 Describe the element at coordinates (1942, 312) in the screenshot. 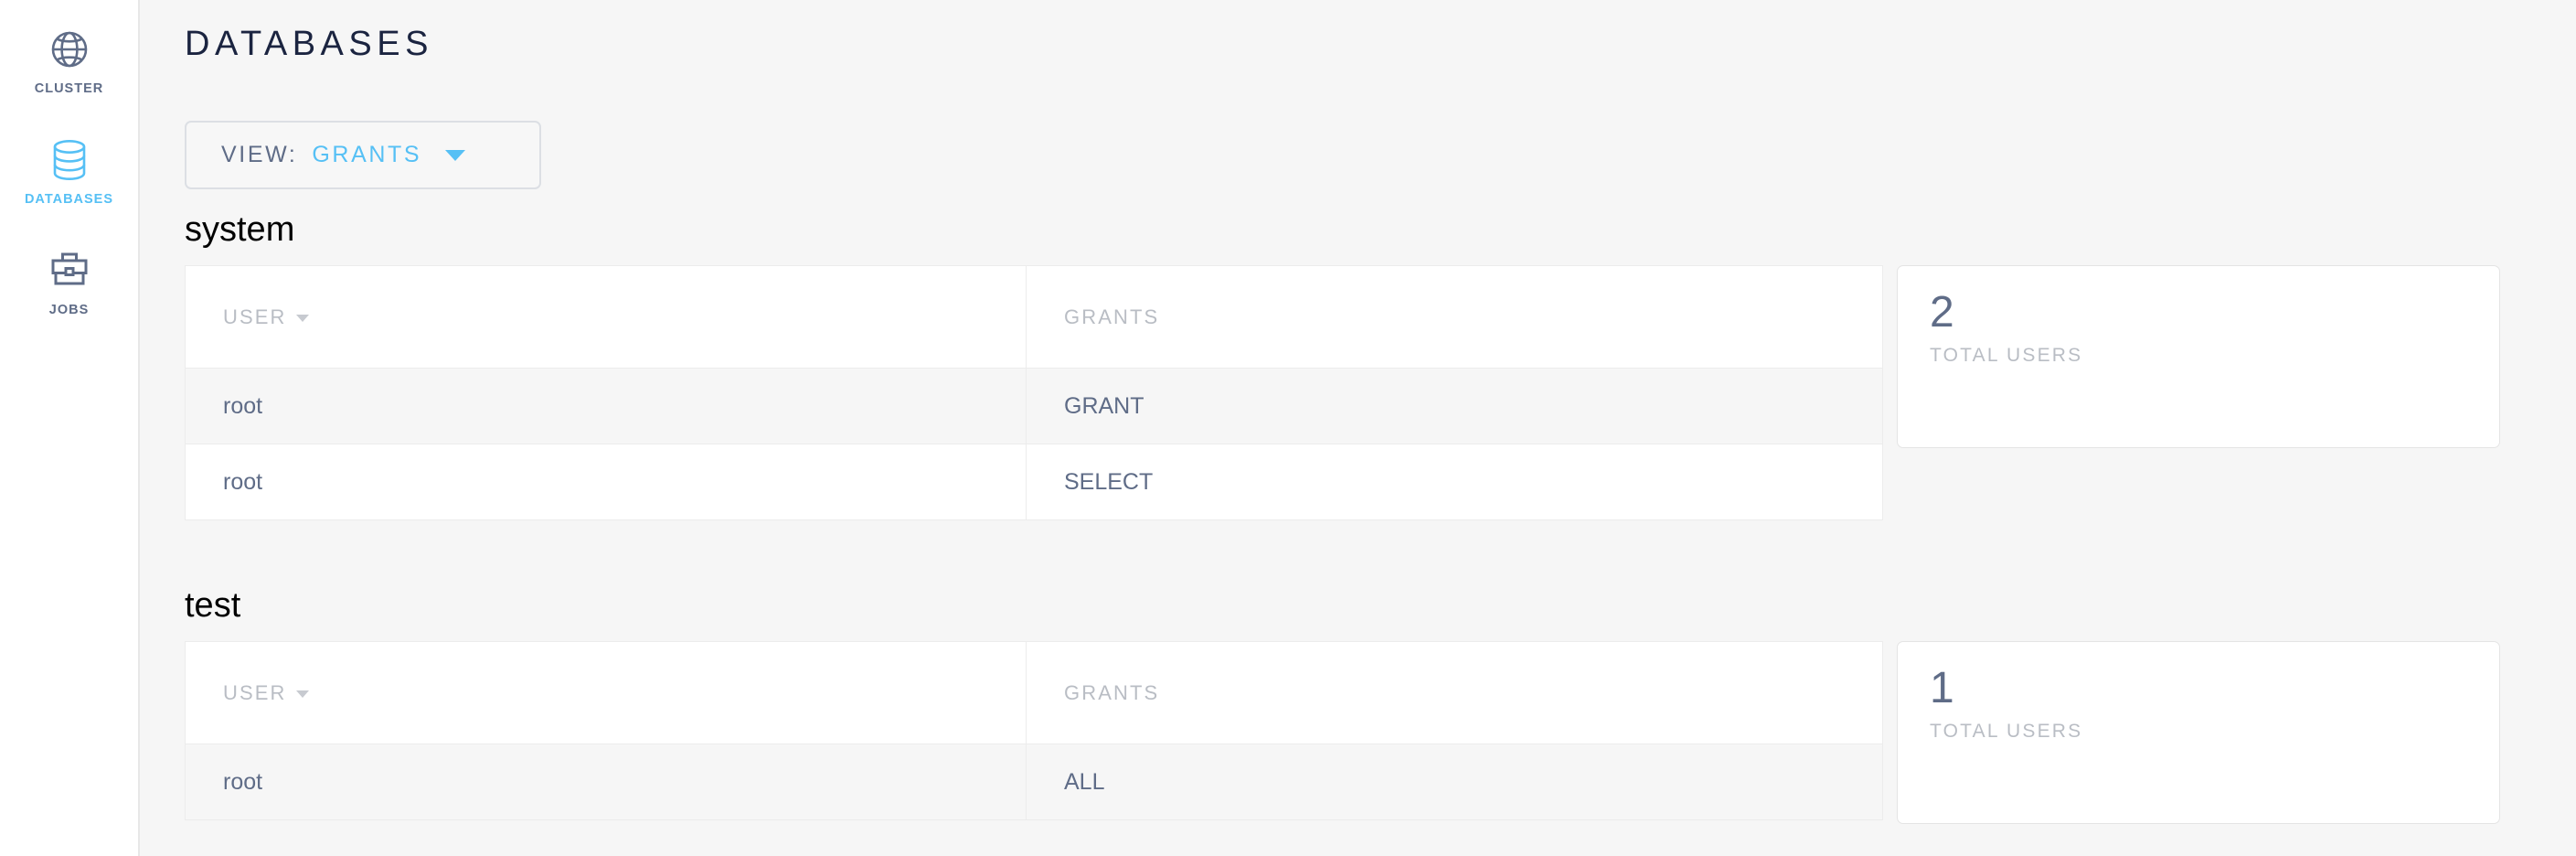

I see `total-users-value: 2` at that location.